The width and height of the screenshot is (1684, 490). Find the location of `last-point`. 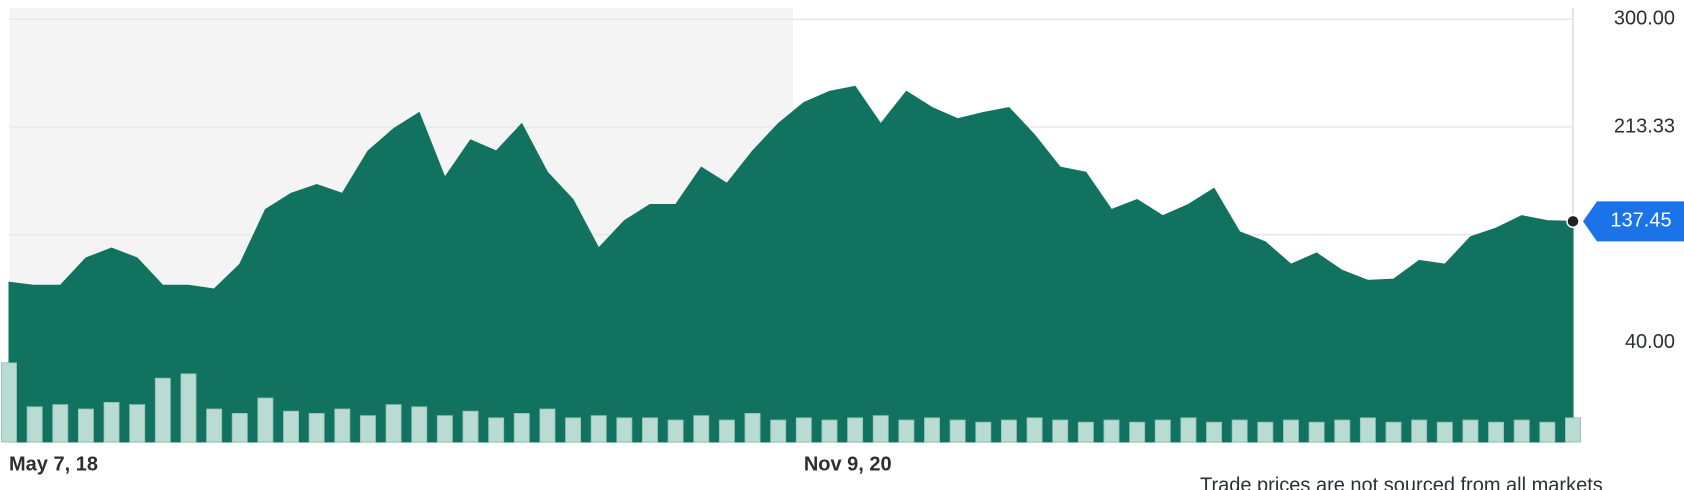

last-point is located at coordinates (1573, 221).